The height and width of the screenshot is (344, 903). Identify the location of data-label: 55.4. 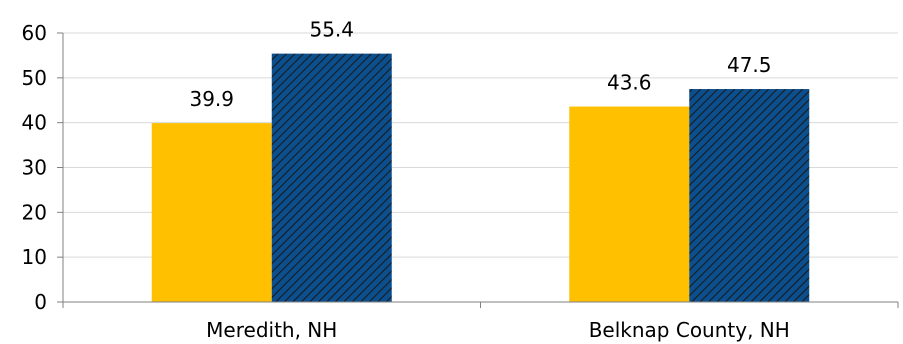
(331, 30).